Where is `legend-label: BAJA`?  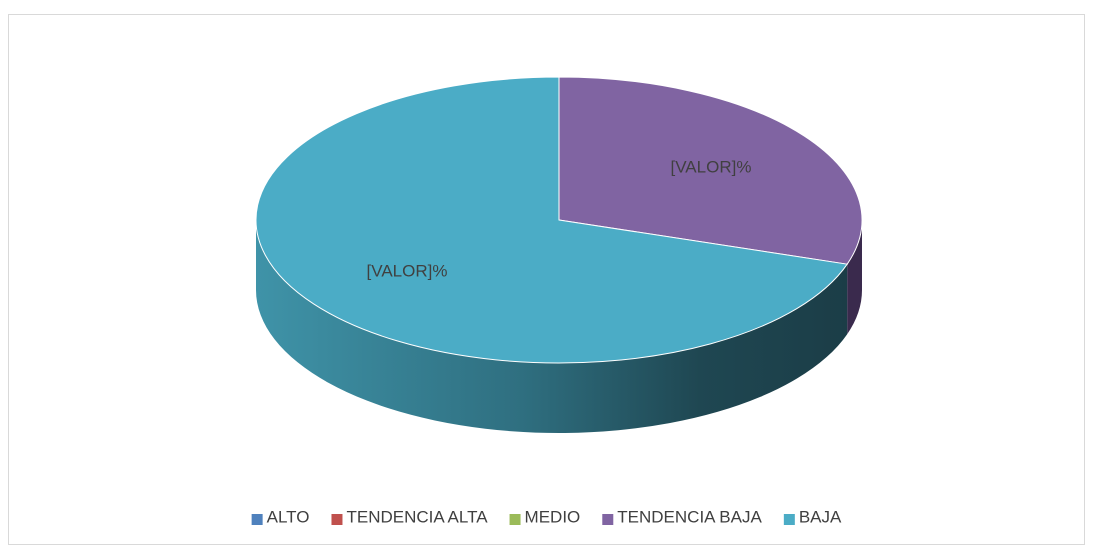 legend-label: BAJA is located at coordinates (820, 516).